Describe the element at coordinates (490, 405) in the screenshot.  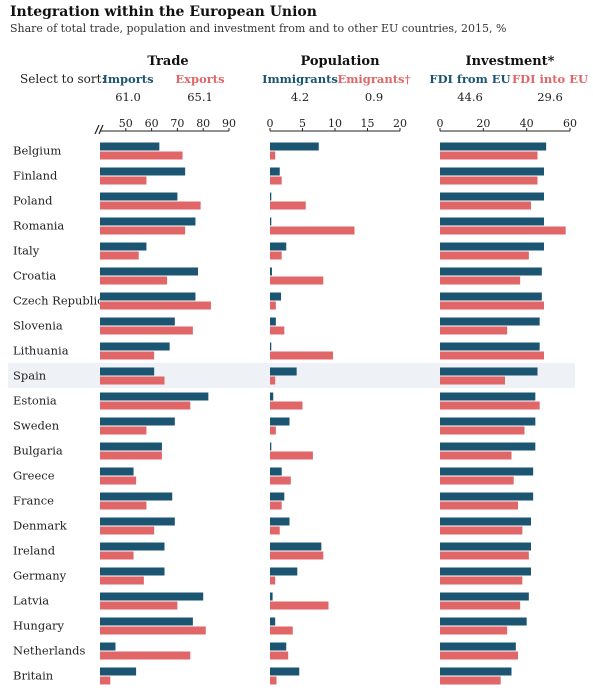
I see `bar-investment-fdi-into-eu-estonia` at that location.